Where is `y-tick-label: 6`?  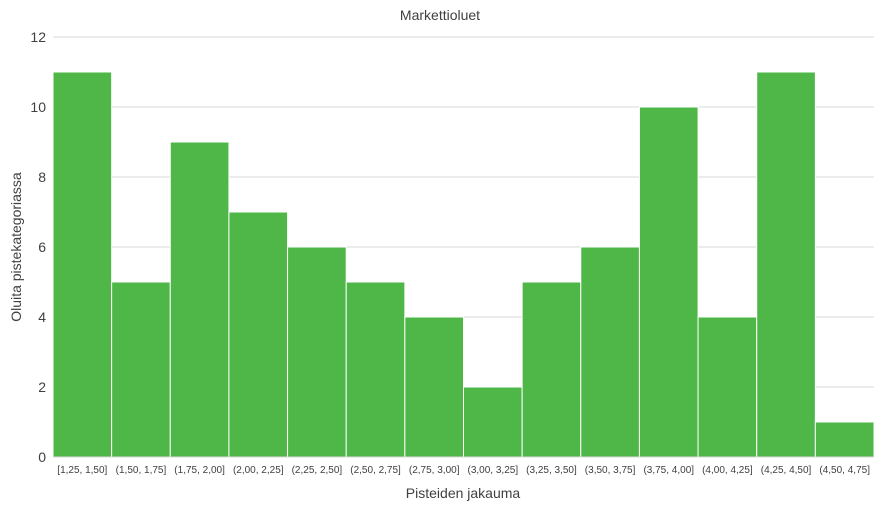
y-tick-label: 6 is located at coordinates (42, 247).